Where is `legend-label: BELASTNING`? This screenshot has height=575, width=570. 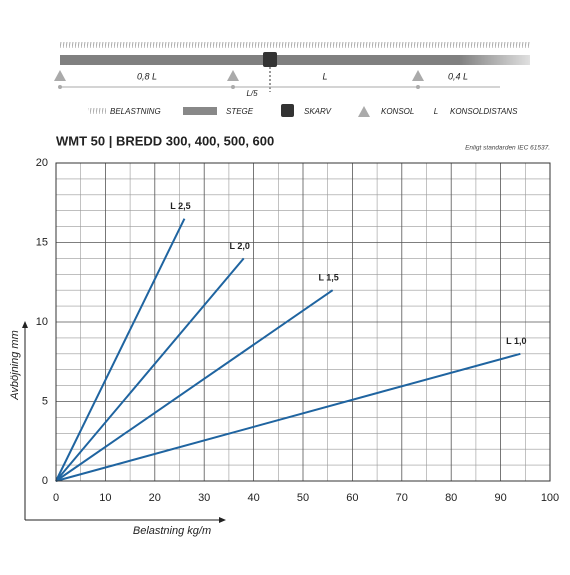
legend-label: BELASTNING is located at coordinates (135, 111).